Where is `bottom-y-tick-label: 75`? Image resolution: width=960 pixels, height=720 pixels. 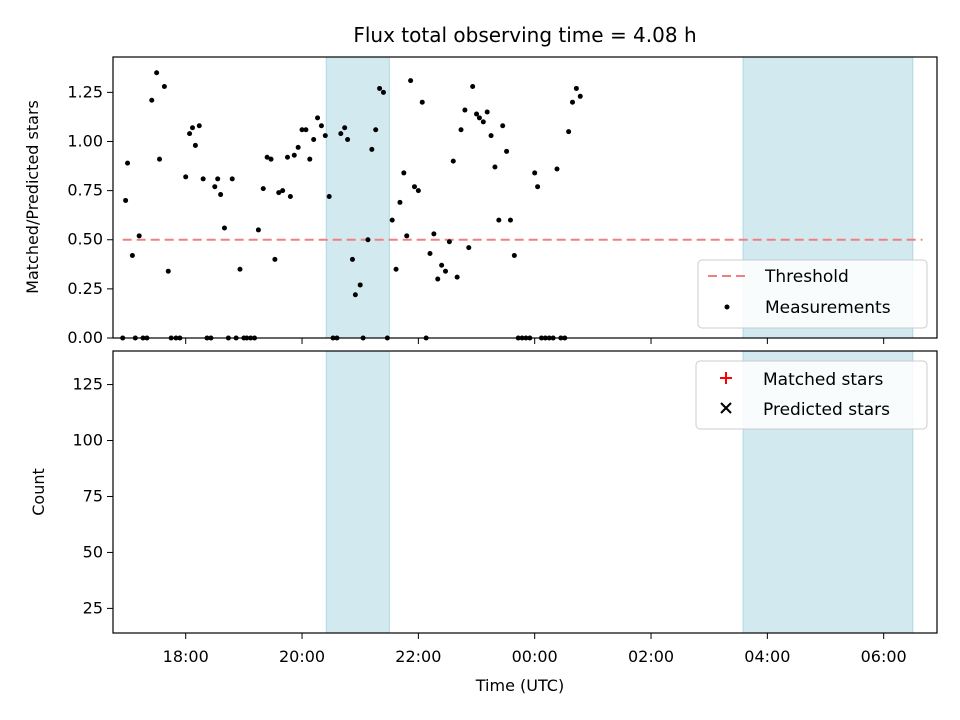
bottom-y-tick-label: 75 is located at coordinates (93, 495).